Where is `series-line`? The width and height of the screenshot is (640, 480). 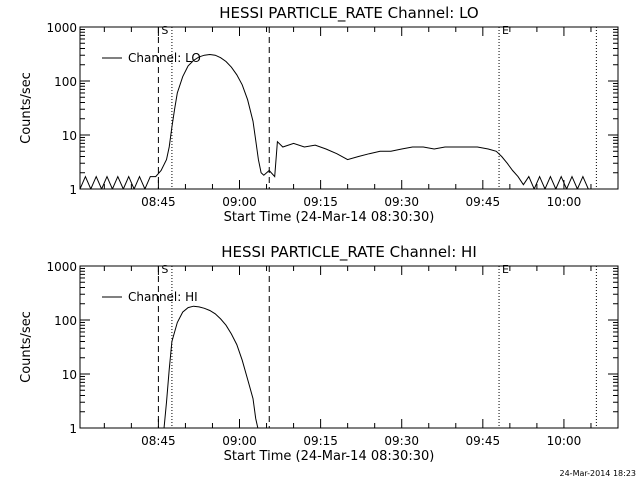
series-line is located at coordinates (211, 366).